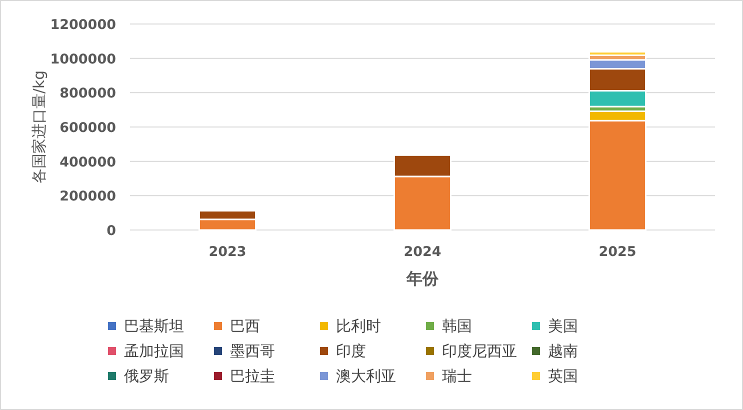 This screenshot has width=743, height=410. Describe the element at coordinates (227, 252) in the screenshot. I see `x-tick-label: 2023` at that location.